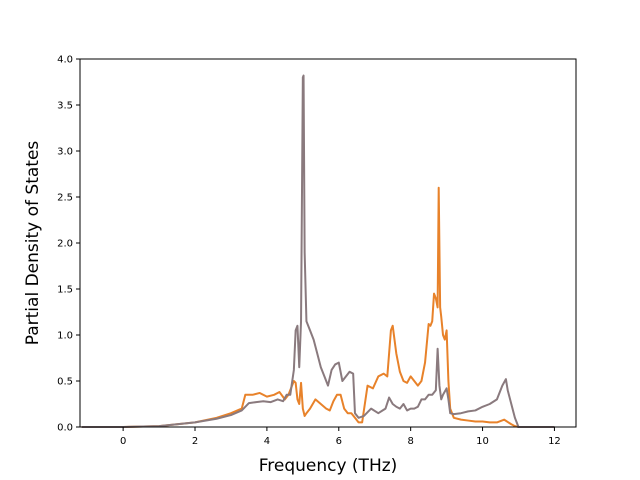 This screenshot has height=480, width=640. What do you see at coordinates (482, 441) in the screenshot?
I see `x-tick-label: 10` at bounding box center [482, 441].